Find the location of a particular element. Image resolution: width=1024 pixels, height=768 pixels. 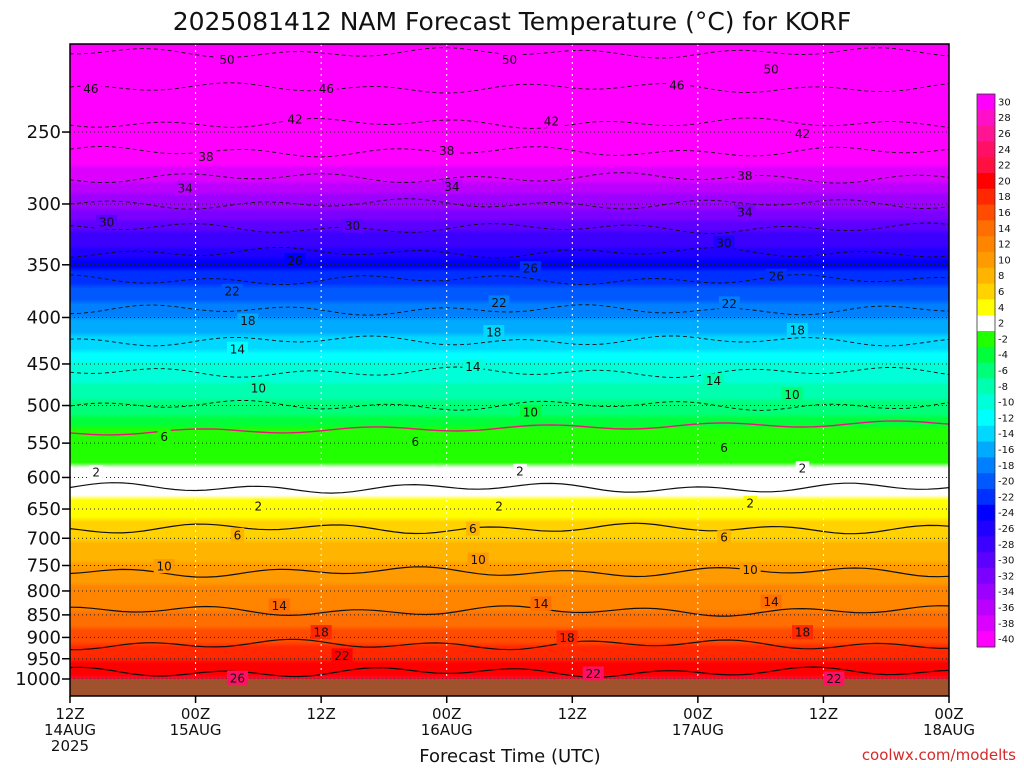

contour-label: 50 is located at coordinates (509, 60).